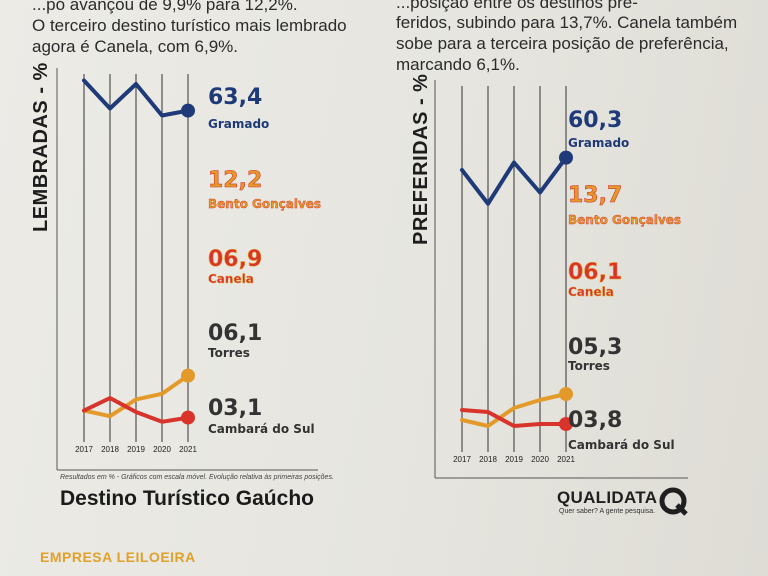 The image size is (768, 576). What do you see at coordinates (118, 557) in the screenshot?
I see `empresa-leiloeira-heading: EMPRESA LEILOEIRA` at bounding box center [118, 557].